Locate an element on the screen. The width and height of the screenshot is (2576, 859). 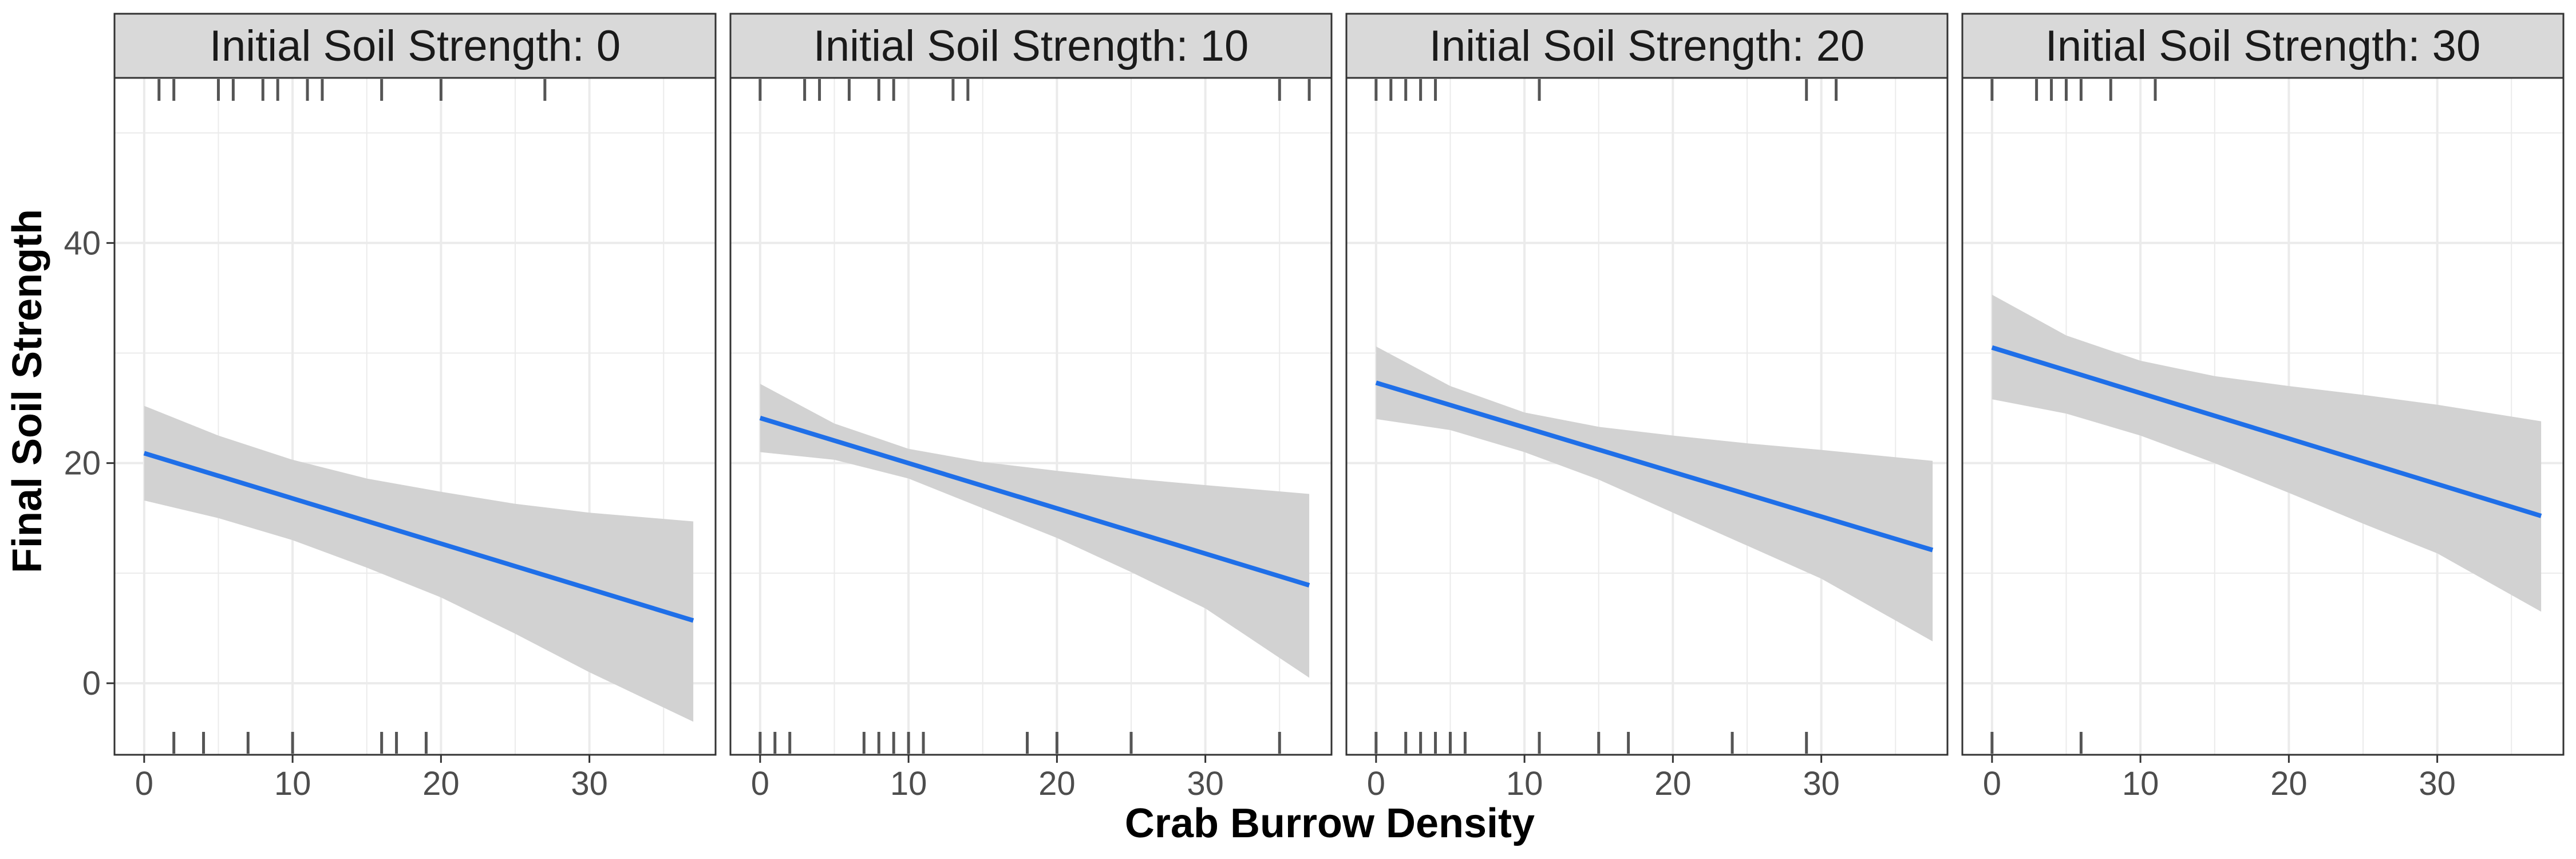
y-tick-label: 20 is located at coordinates (82, 463).